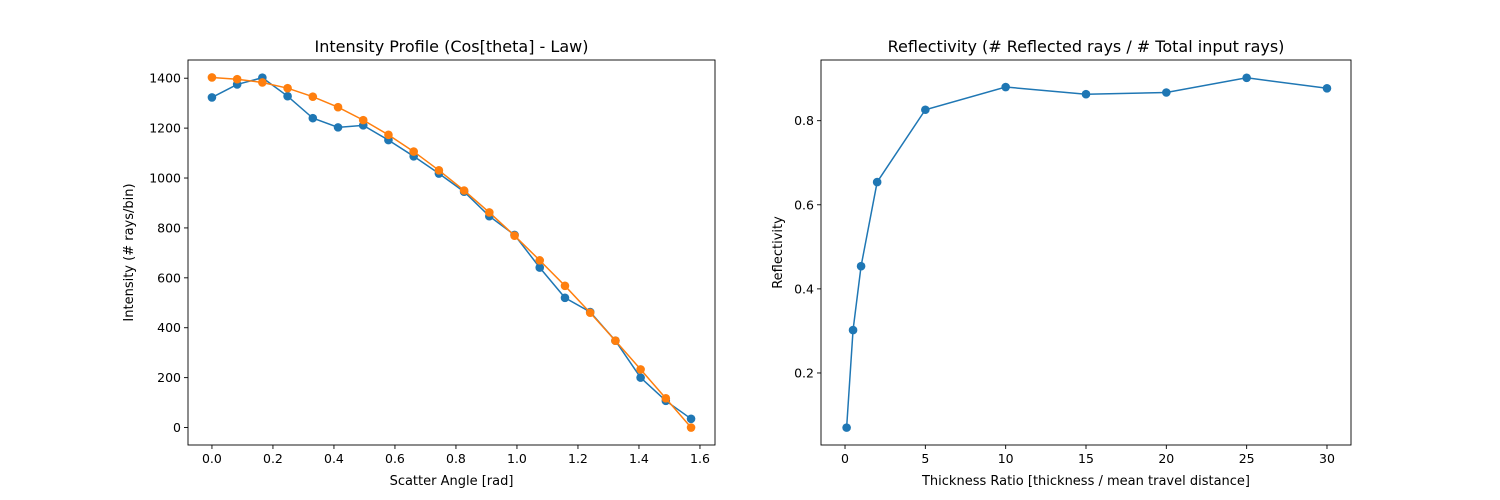 The image size is (1500, 500). I want to click on y-tick-label: 0.6, so click(804, 204).